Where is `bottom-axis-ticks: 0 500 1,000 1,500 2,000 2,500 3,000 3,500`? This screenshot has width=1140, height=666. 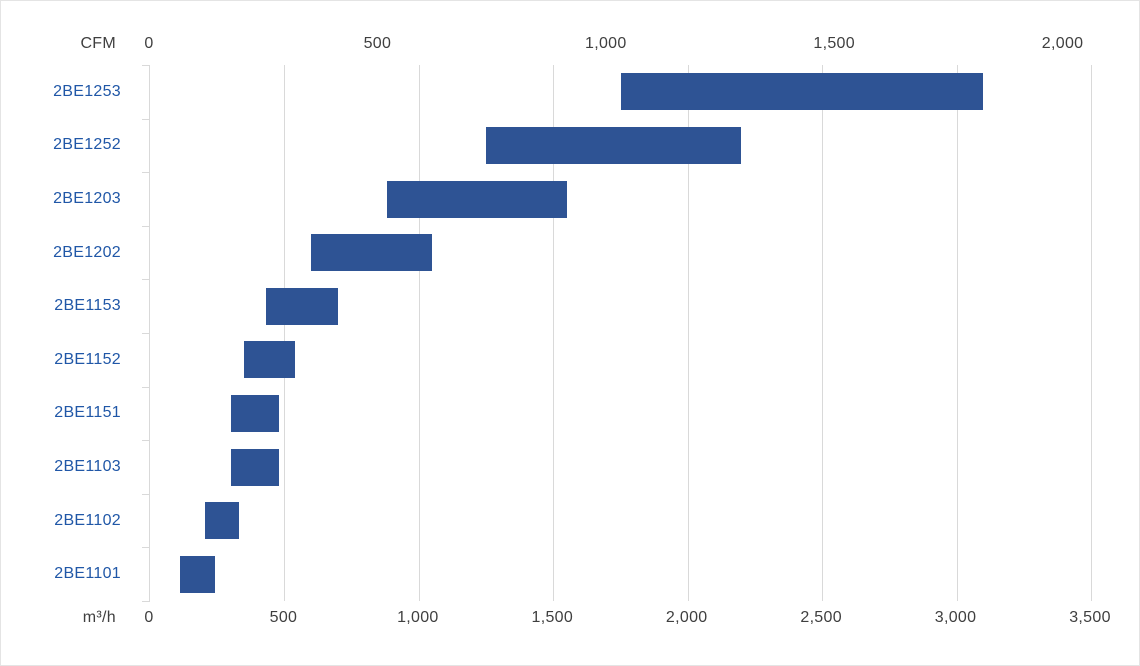 bottom-axis-ticks: 0 500 1,000 1,500 2,000 2,500 3,000 3,500 is located at coordinates (627, 620).